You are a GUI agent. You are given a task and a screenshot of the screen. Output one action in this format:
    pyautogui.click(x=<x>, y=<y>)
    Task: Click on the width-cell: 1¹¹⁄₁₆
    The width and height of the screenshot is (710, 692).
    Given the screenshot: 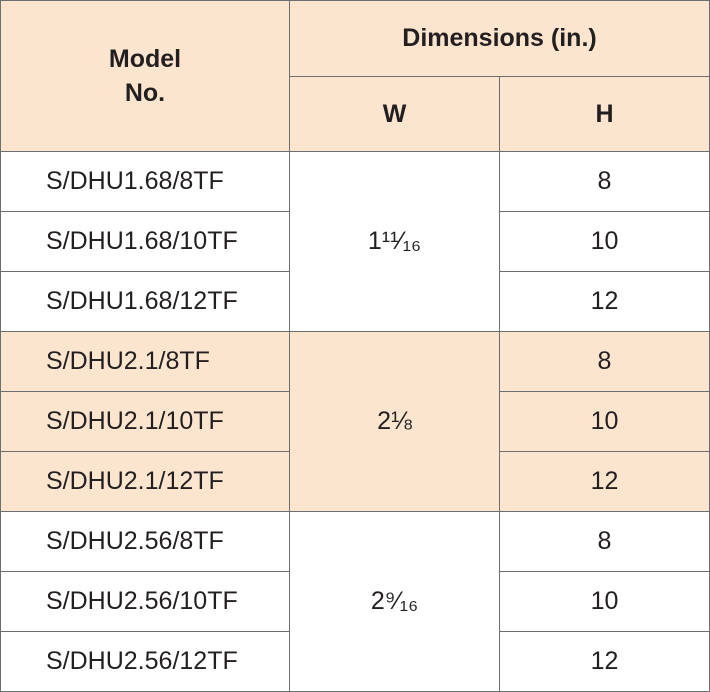 What is the action you would take?
    pyautogui.click(x=394, y=241)
    